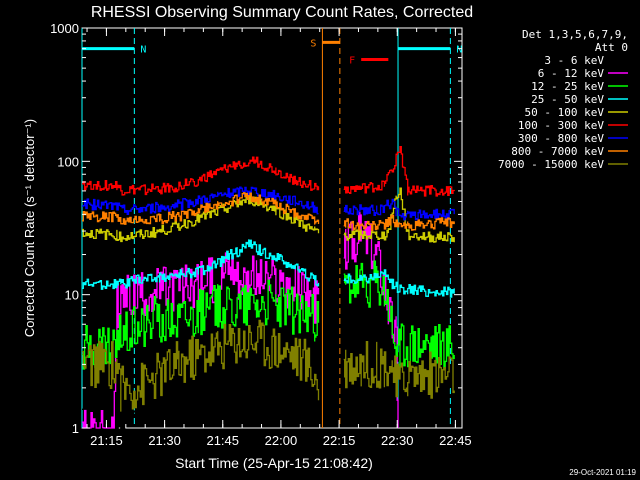 The width and height of the screenshot is (640, 480). What do you see at coordinates (455, 440) in the screenshot?
I see `x-tick-label: 22:45` at bounding box center [455, 440].